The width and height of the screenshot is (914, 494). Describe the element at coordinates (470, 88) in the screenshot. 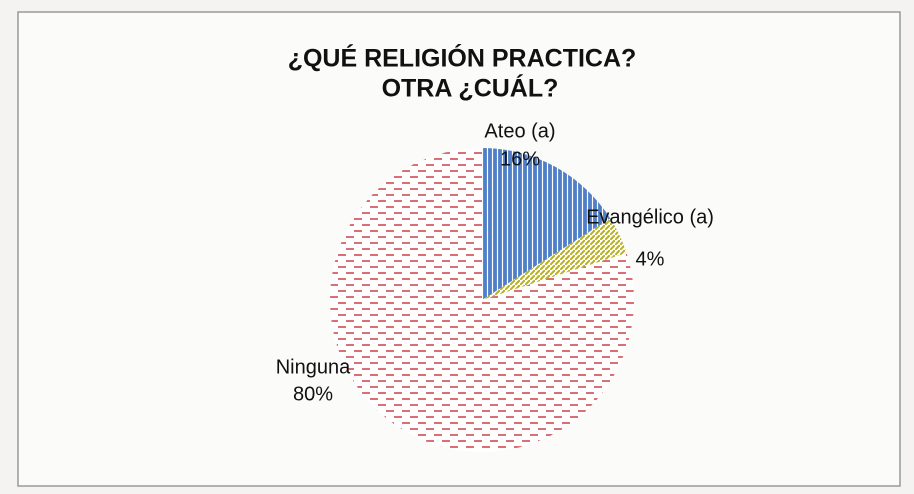

I see `chart-title: OTRA ¿CUÁL?` at that location.